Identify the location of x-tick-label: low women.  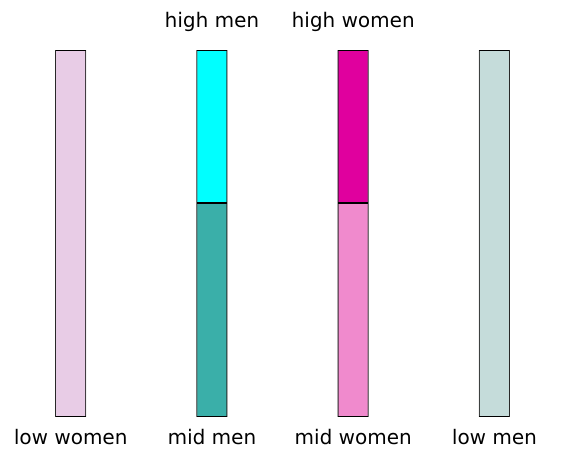
(71, 437).